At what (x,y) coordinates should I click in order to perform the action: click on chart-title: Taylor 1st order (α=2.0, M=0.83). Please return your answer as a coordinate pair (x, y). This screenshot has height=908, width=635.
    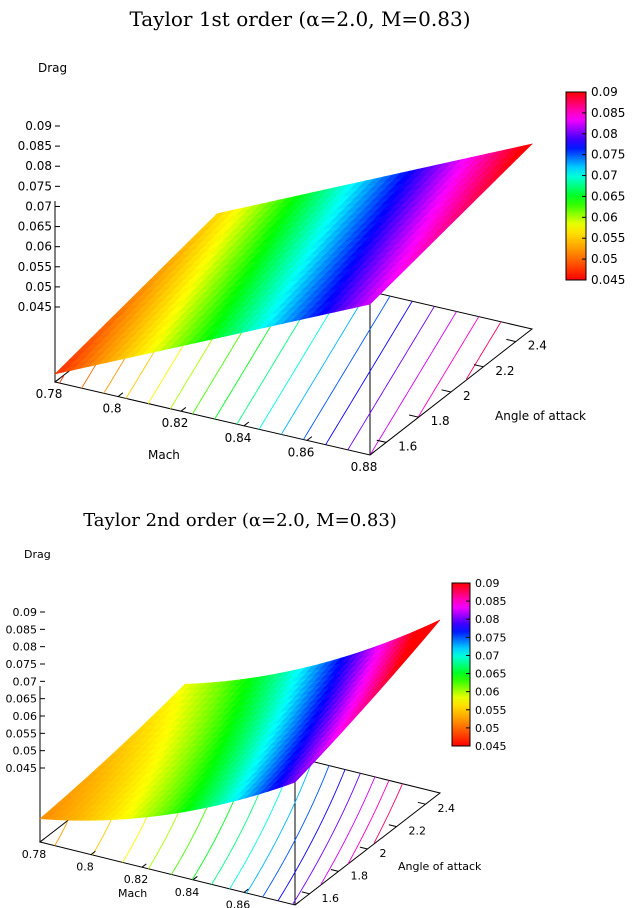
    Looking at the image, I should click on (299, 19).